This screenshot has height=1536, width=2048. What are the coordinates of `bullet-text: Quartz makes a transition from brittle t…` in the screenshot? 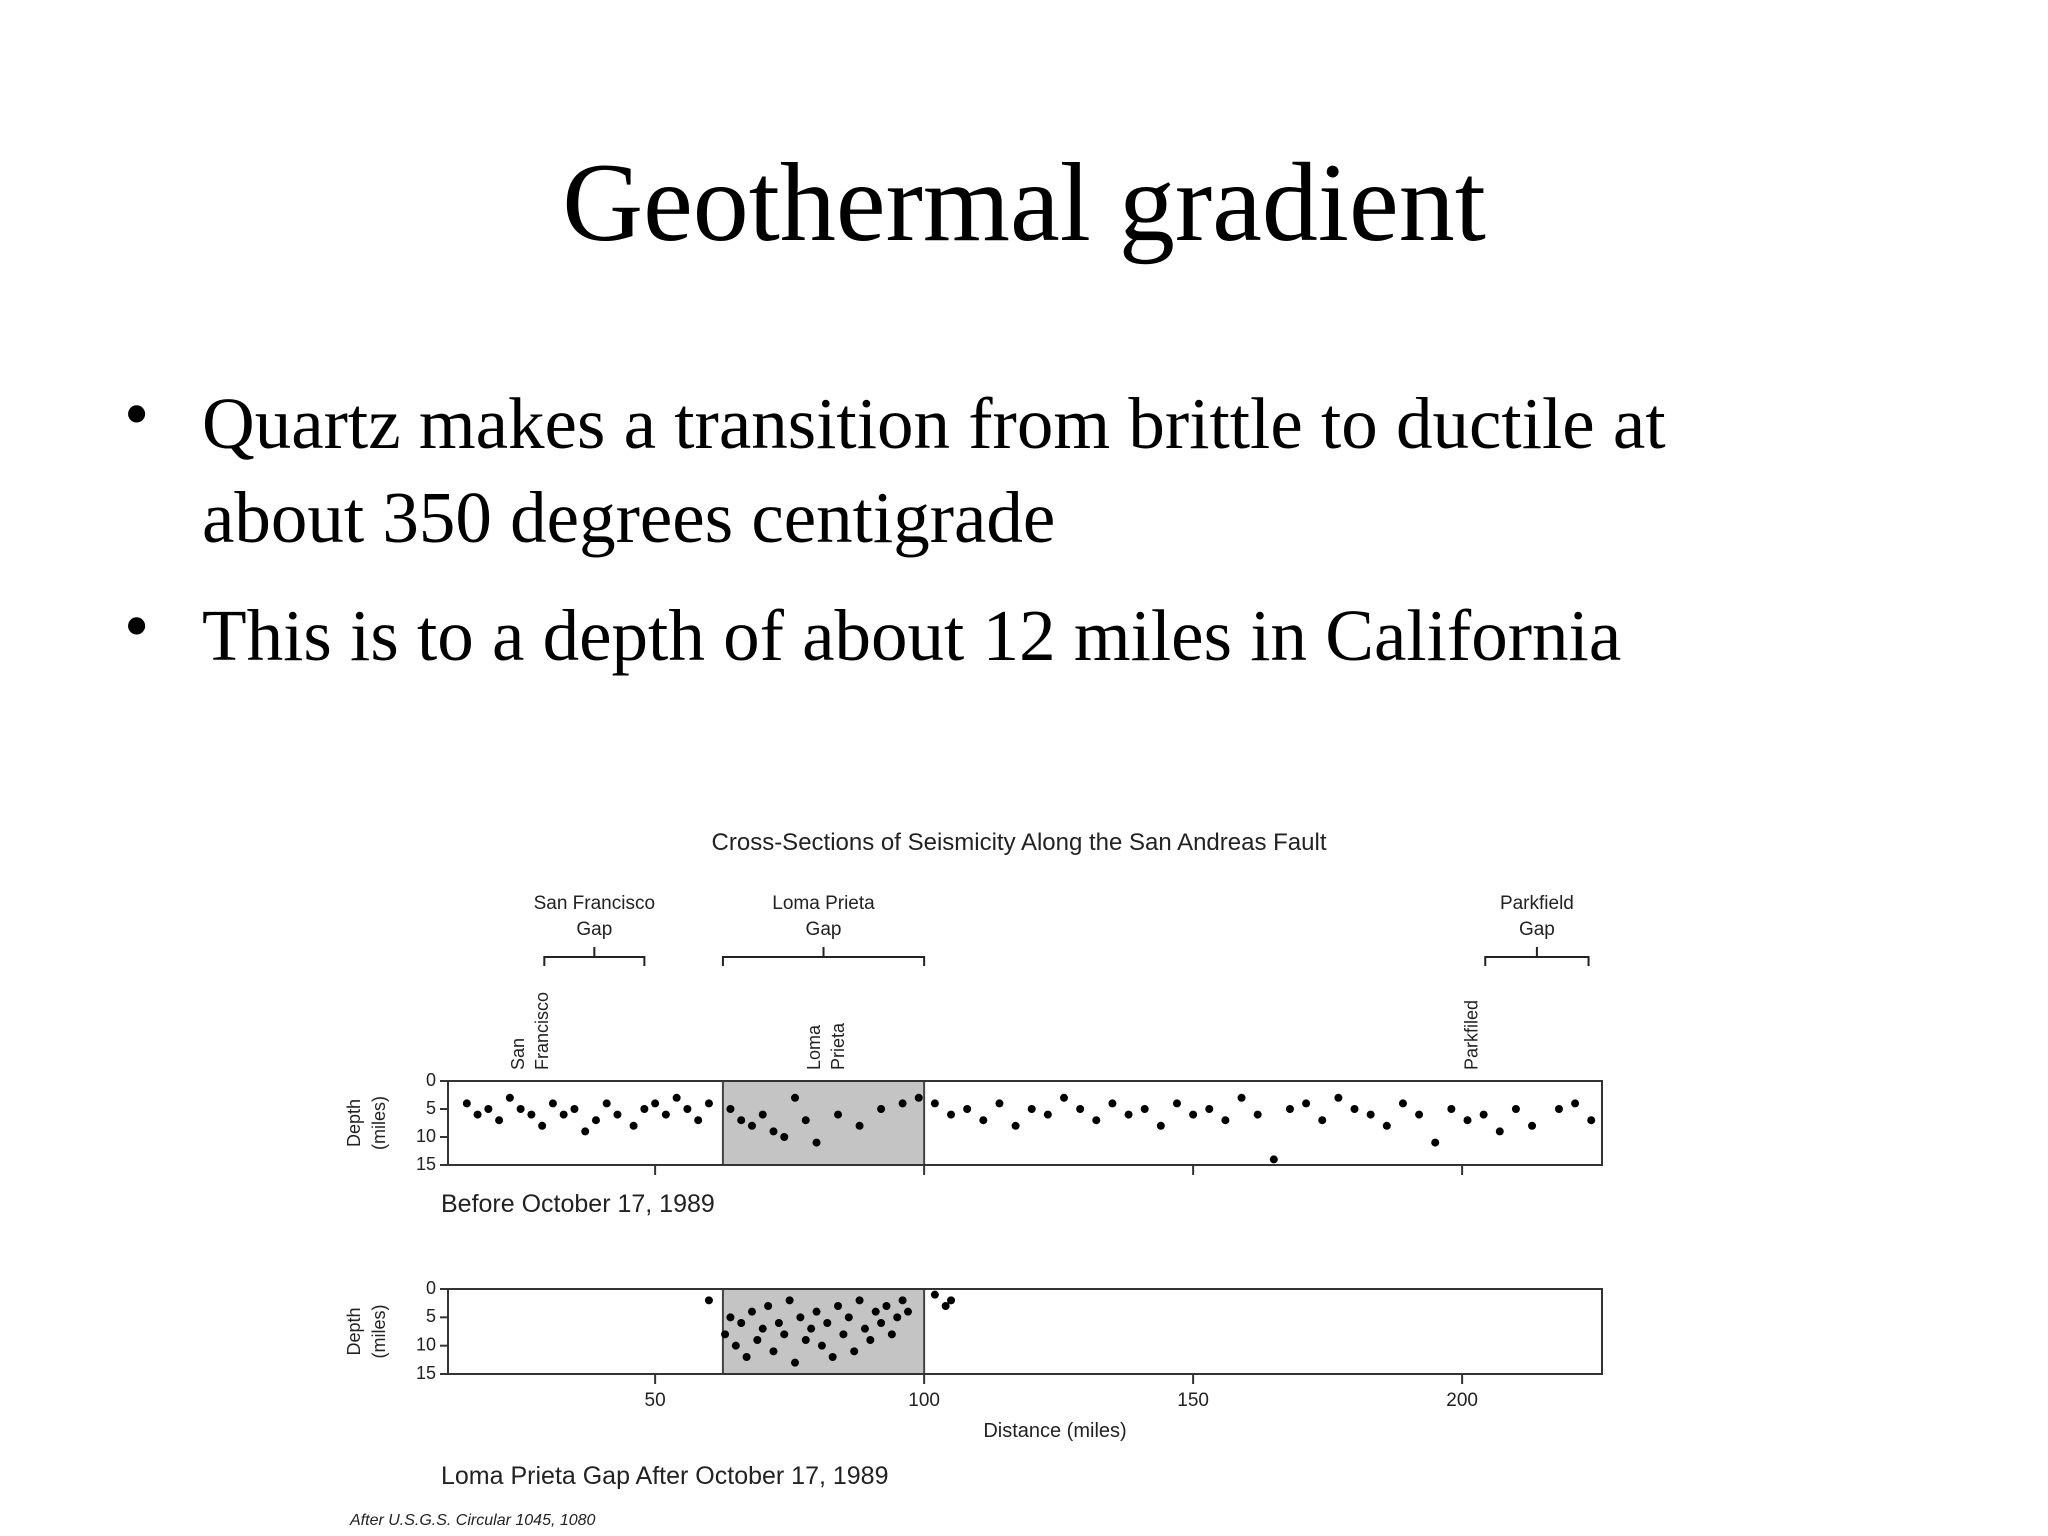 It's located at (934, 423).